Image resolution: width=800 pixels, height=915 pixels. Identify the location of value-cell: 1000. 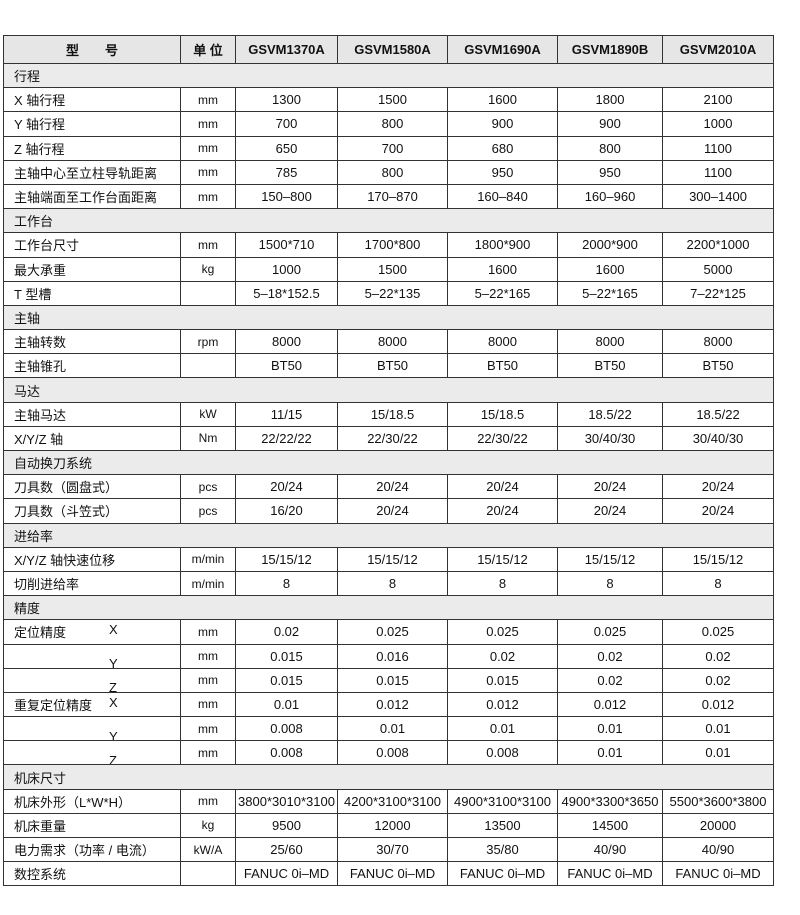
(286, 269).